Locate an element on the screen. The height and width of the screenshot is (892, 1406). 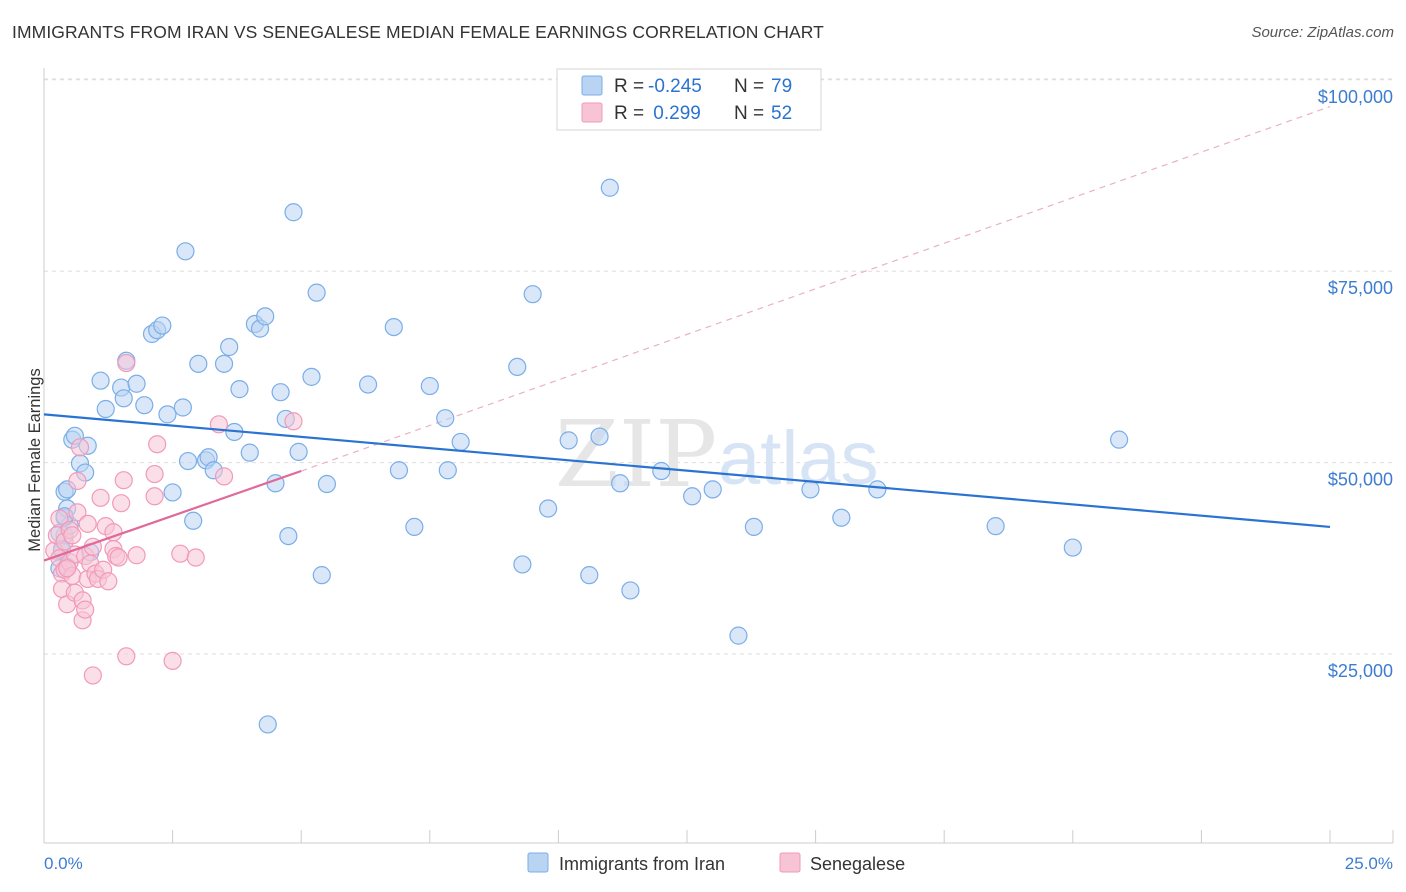
y-tick-label: $25,000 is located at coordinates (1360, 671).